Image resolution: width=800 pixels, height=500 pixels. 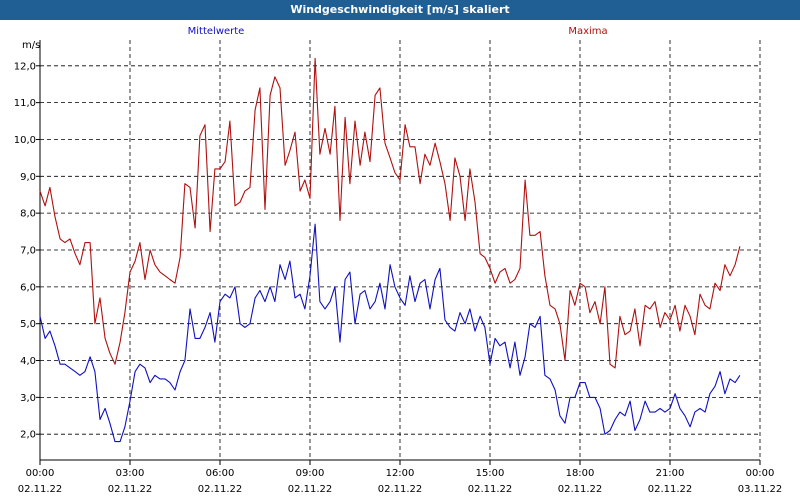 I want to click on legend-mittelwerte: Mittelwerte, so click(x=216, y=31).